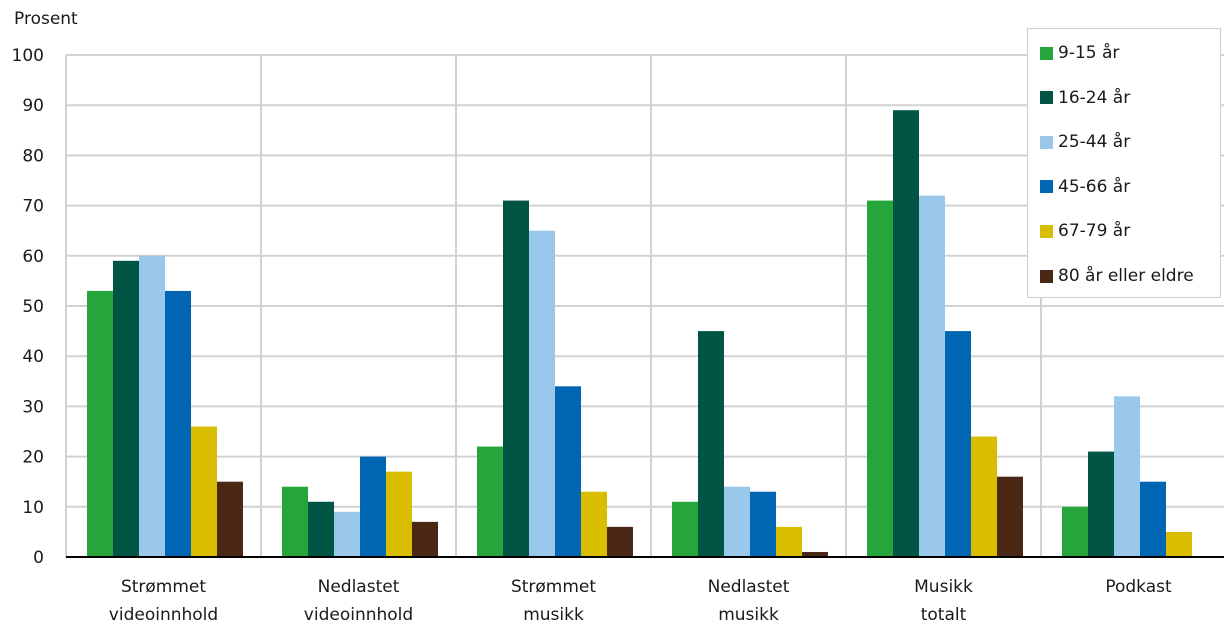  What do you see at coordinates (33, 307) in the screenshot?
I see `y-tick-label: 50` at bounding box center [33, 307].